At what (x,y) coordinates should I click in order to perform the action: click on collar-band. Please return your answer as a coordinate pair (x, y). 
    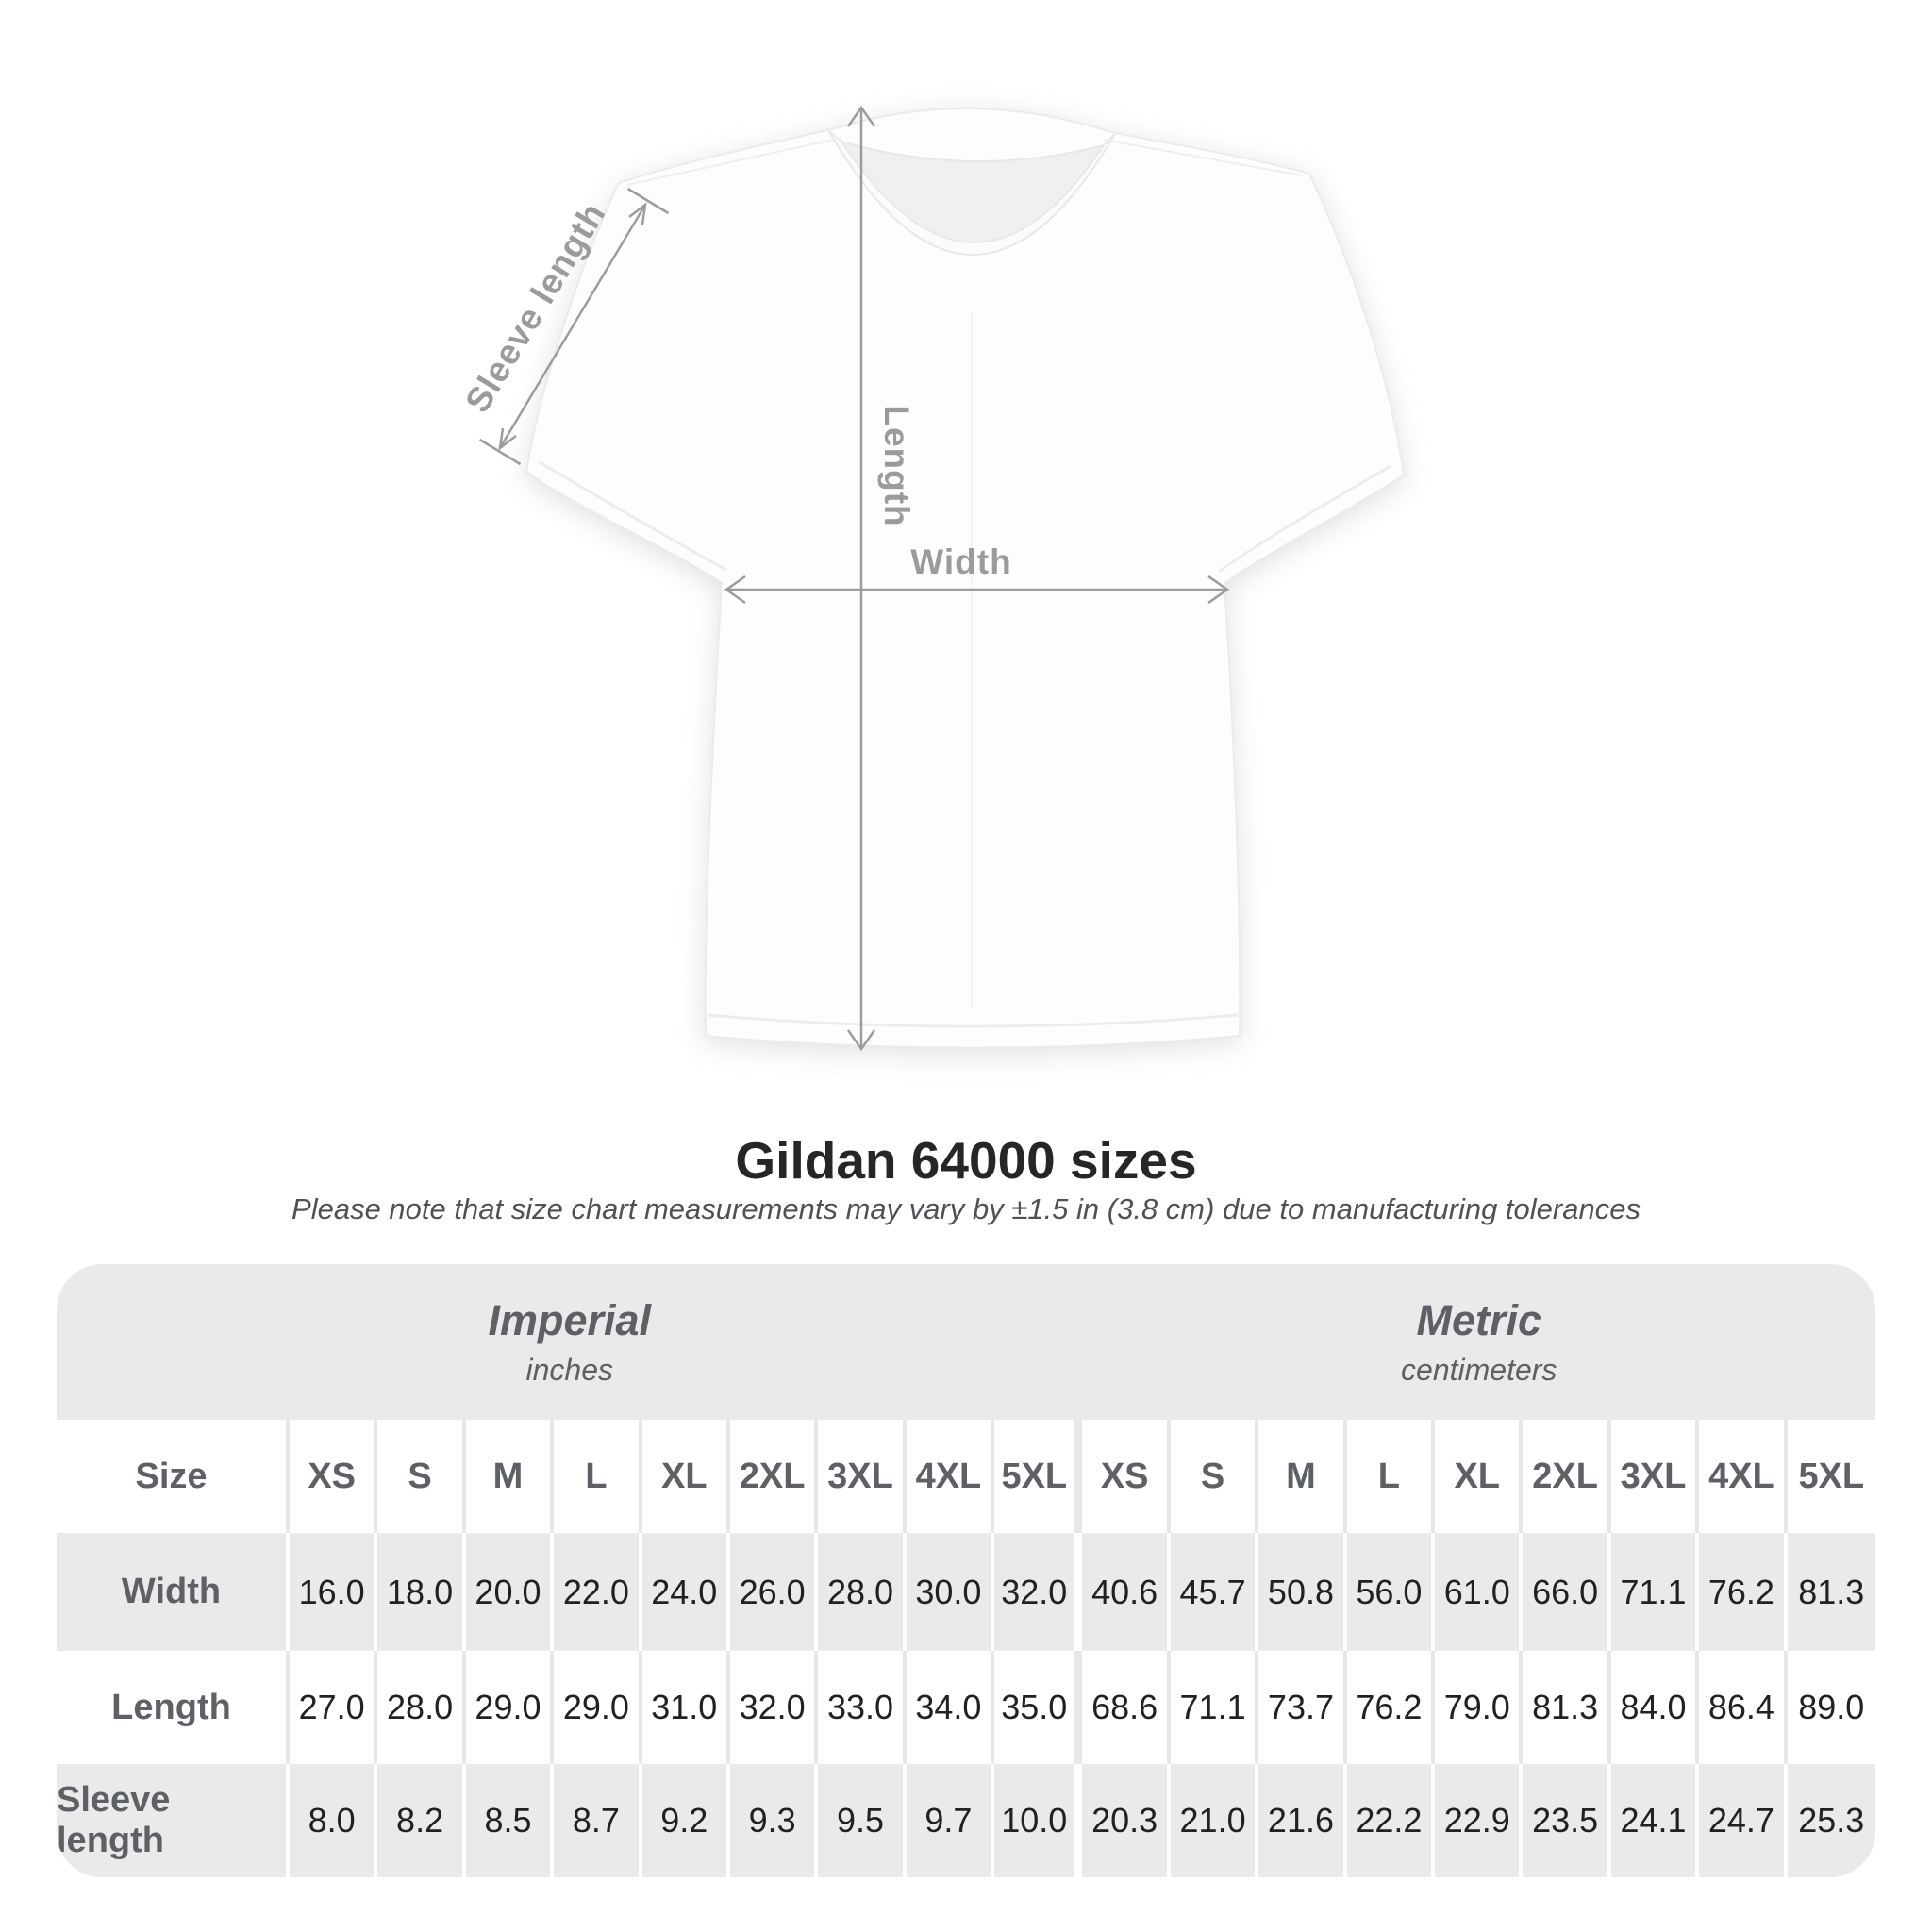
    Looking at the image, I should click on (971, 193).